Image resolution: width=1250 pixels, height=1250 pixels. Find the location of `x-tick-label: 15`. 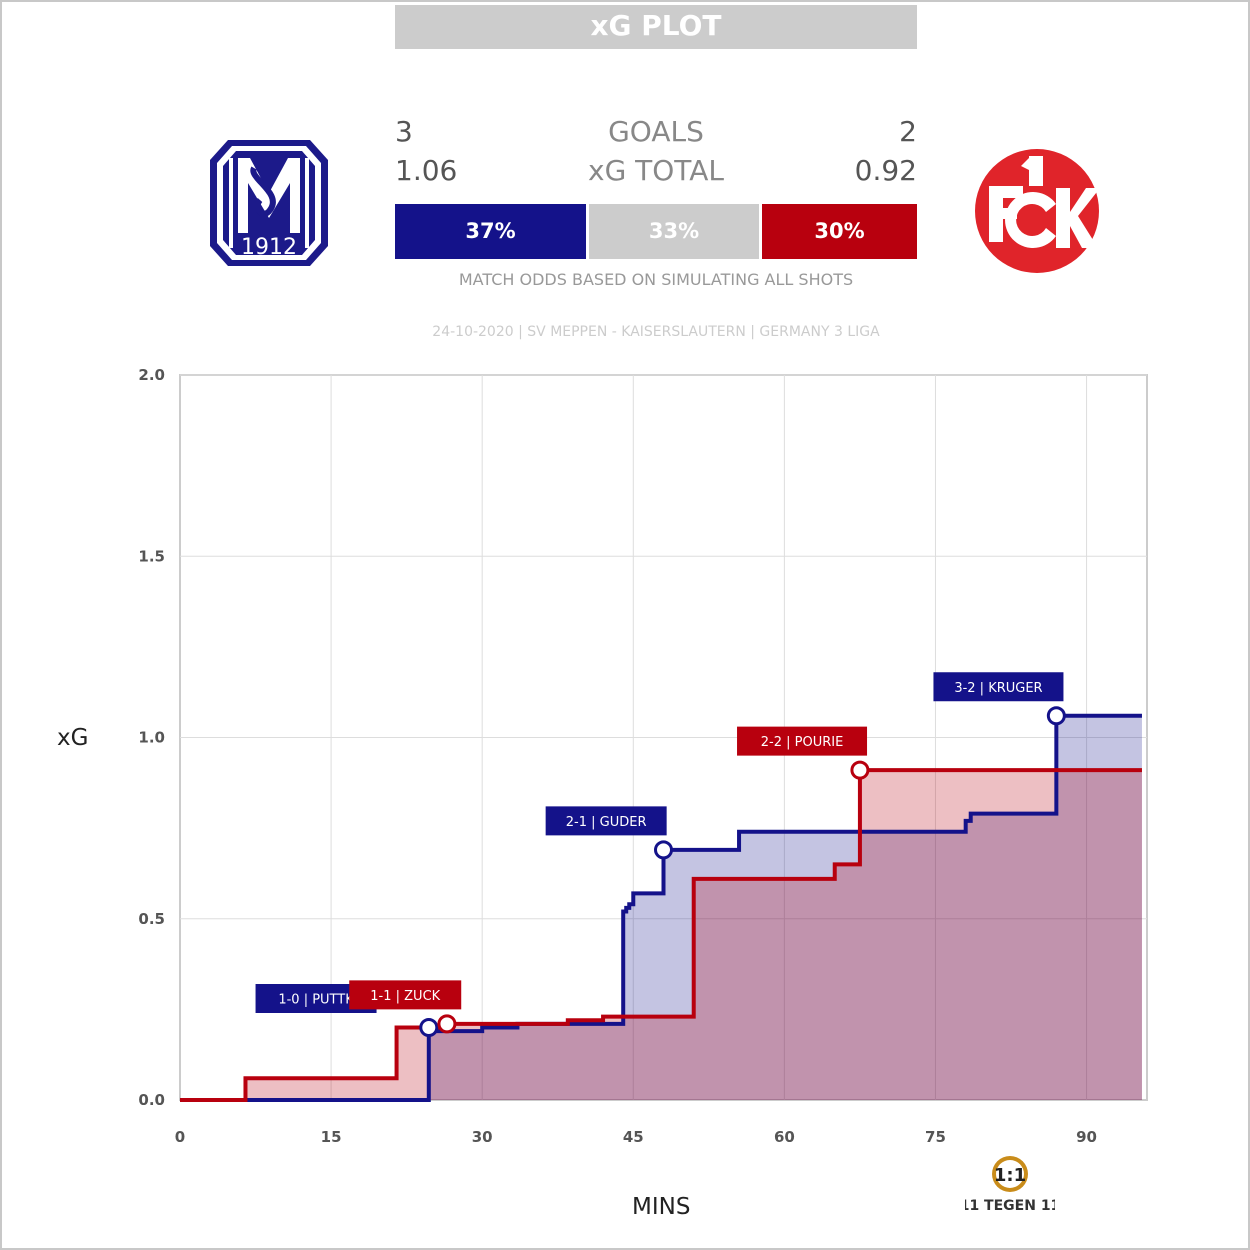

x-tick-label: 15 is located at coordinates (331, 1137).